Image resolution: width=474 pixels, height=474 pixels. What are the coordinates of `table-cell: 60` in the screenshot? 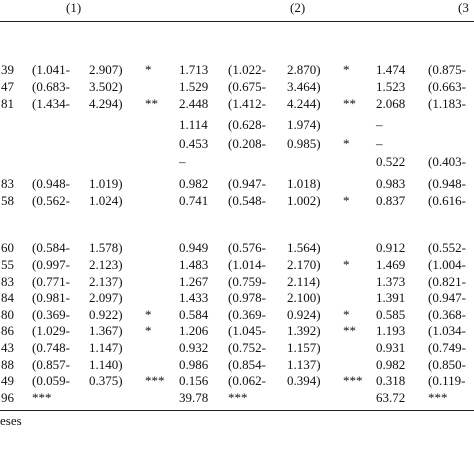 It's located at (7, 247).